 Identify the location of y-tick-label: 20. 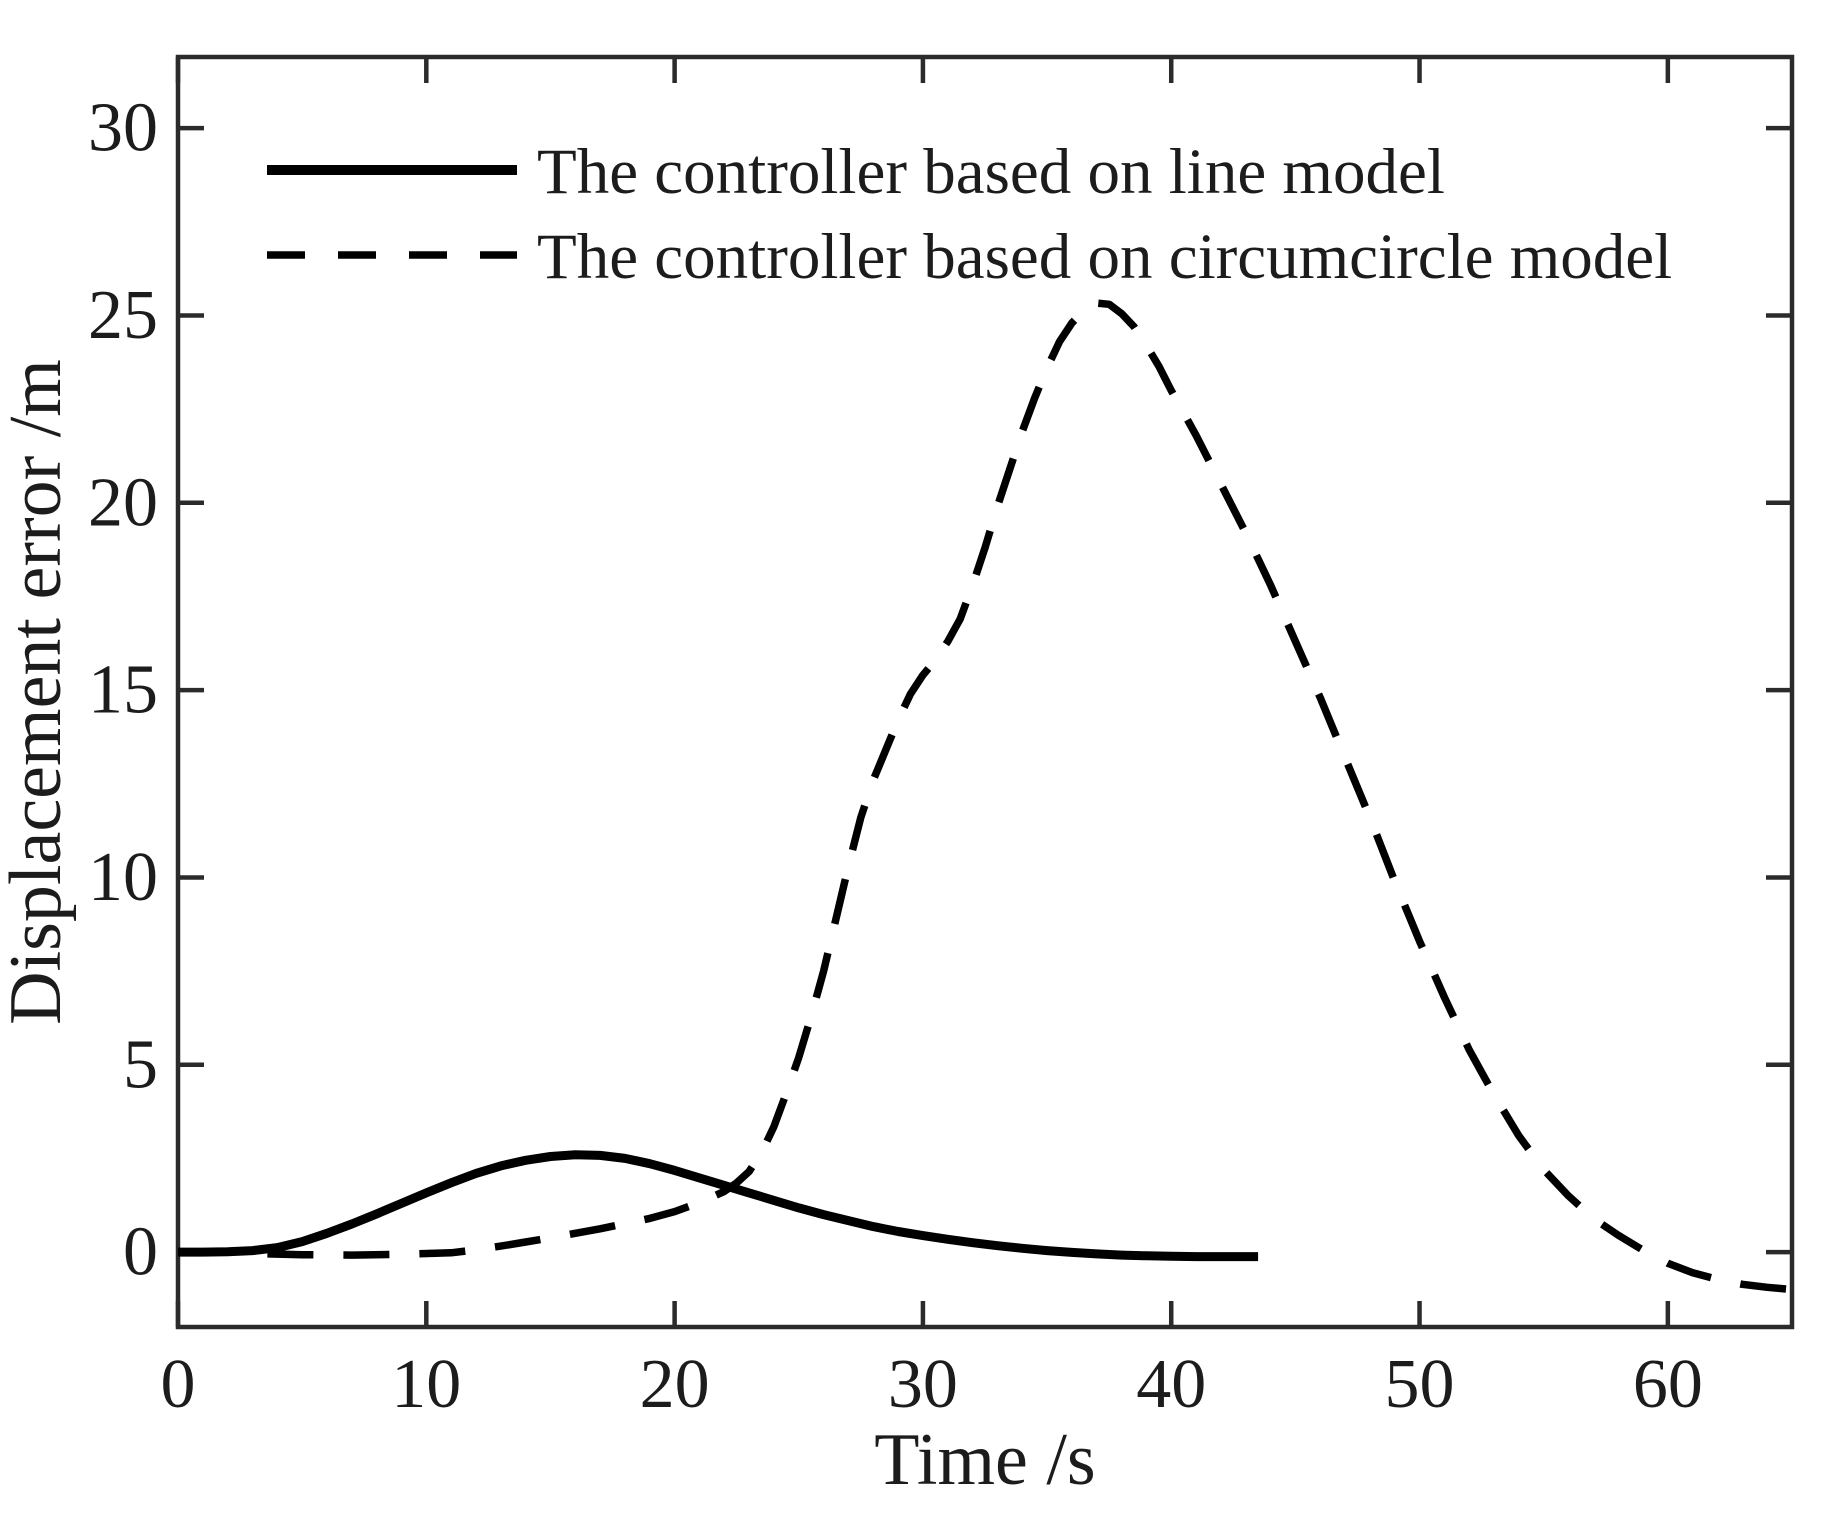
(123, 502).